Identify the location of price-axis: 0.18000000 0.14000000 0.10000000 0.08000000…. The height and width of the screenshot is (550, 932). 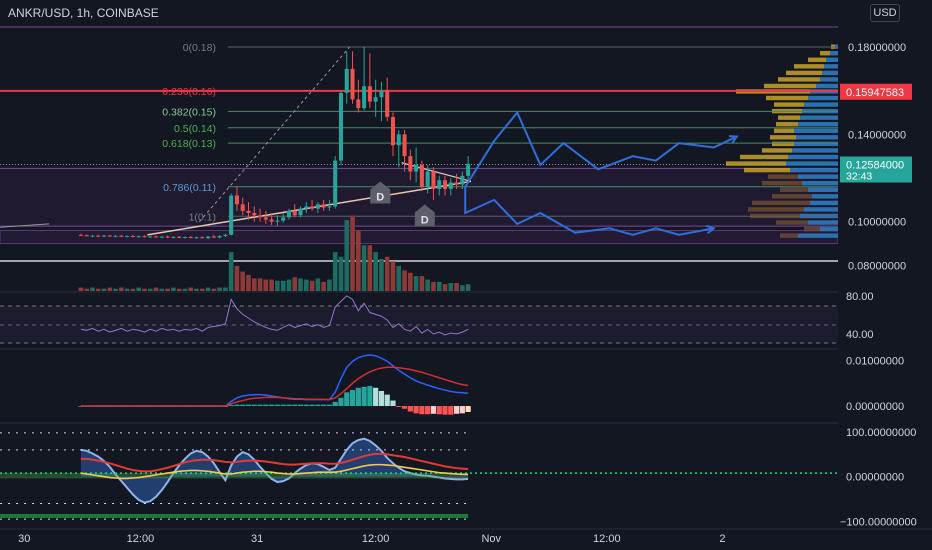
(885, 288).